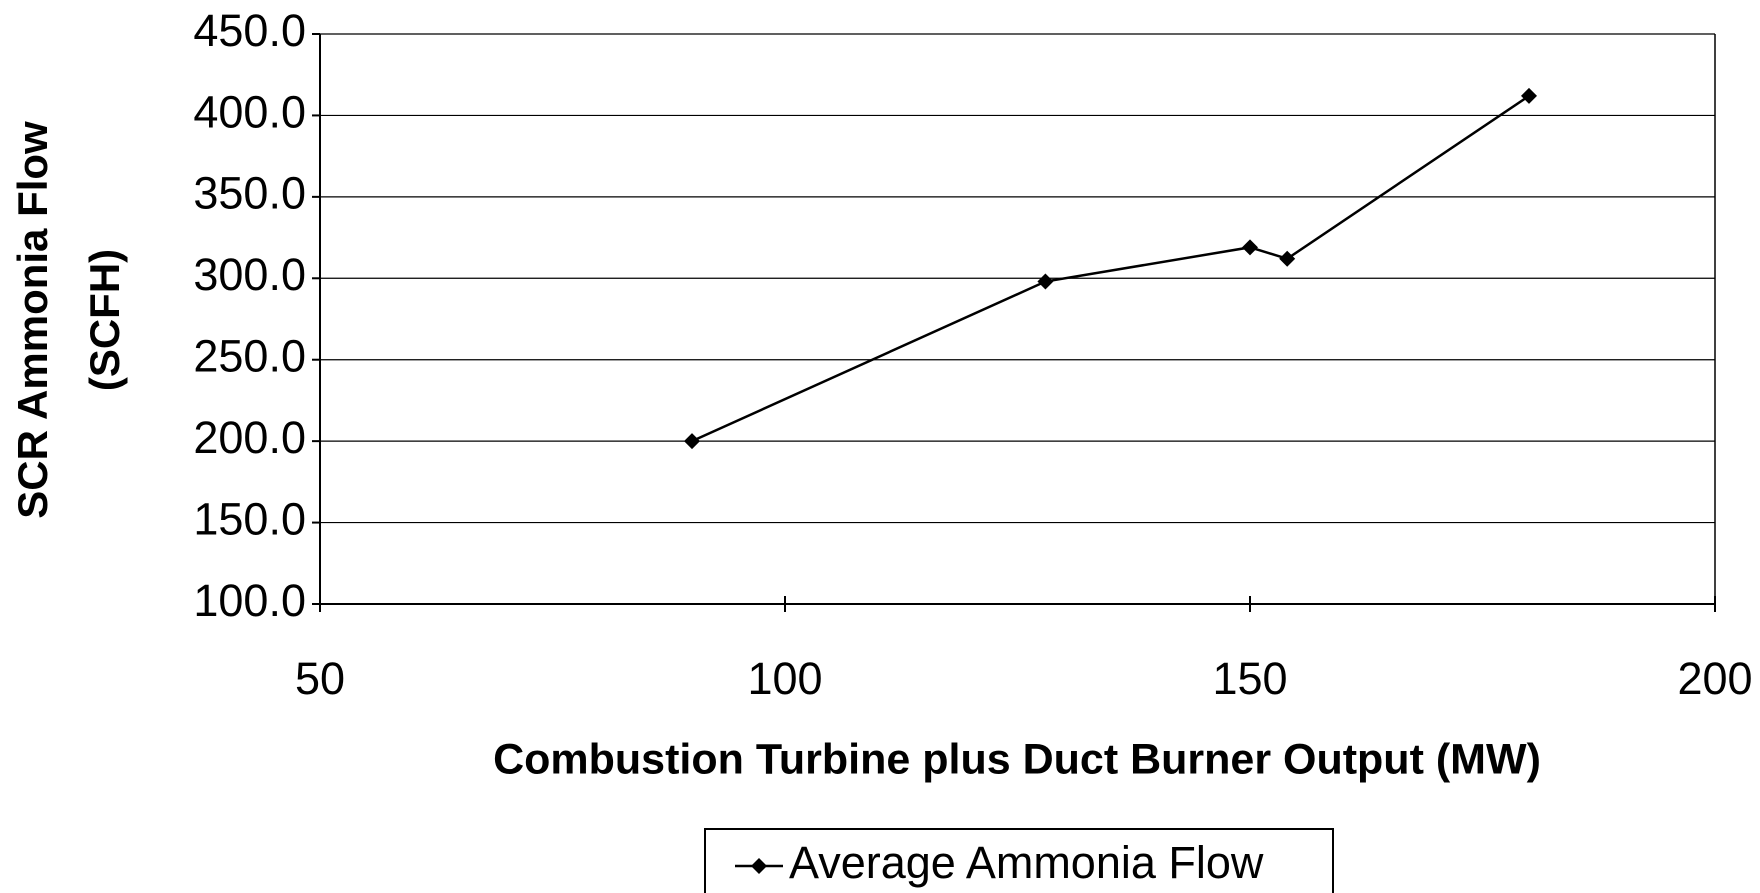 Image resolution: width=1760 pixels, height=893 pixels. I want to click on y-tick-label: 350.0, so click(249, 193).